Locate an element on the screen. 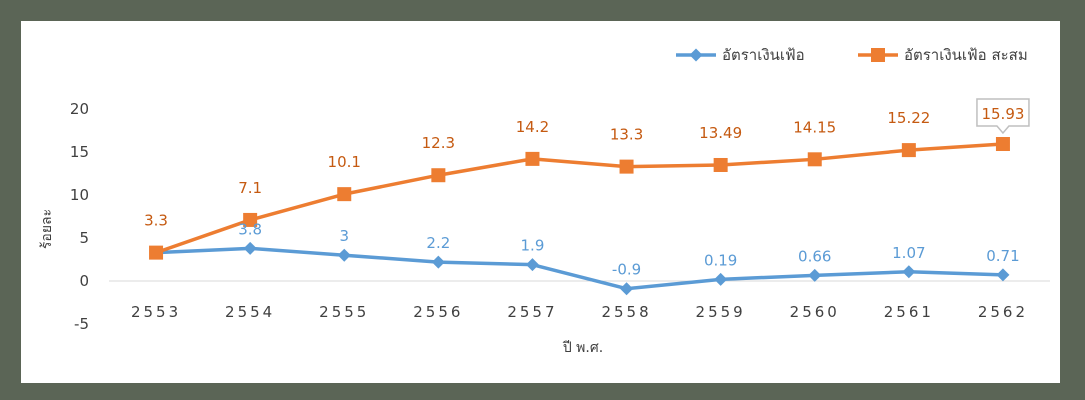 The height and width of the screenshot is (400, 1085). data-label-series-1: 0.71 is located at coordinates (1002, 256).